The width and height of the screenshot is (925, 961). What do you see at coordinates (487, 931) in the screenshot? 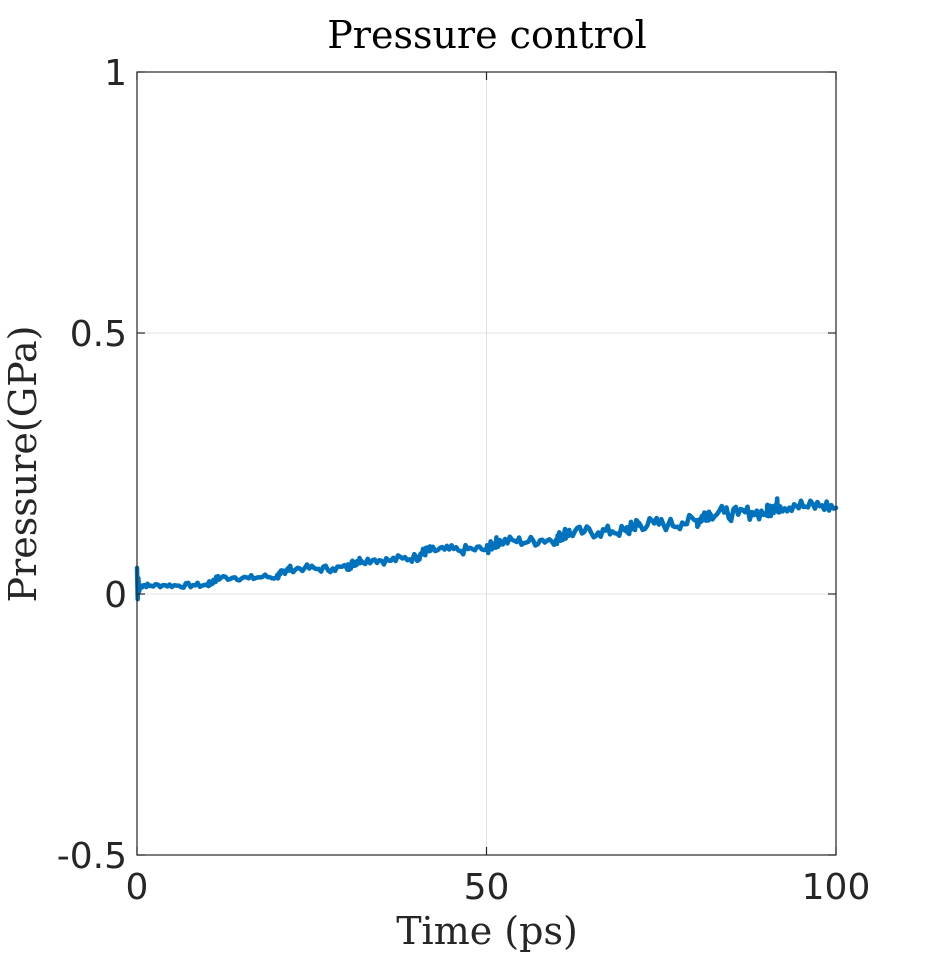
I see `x-axis-label: Time (ps)` at bounding box center [487, 931].